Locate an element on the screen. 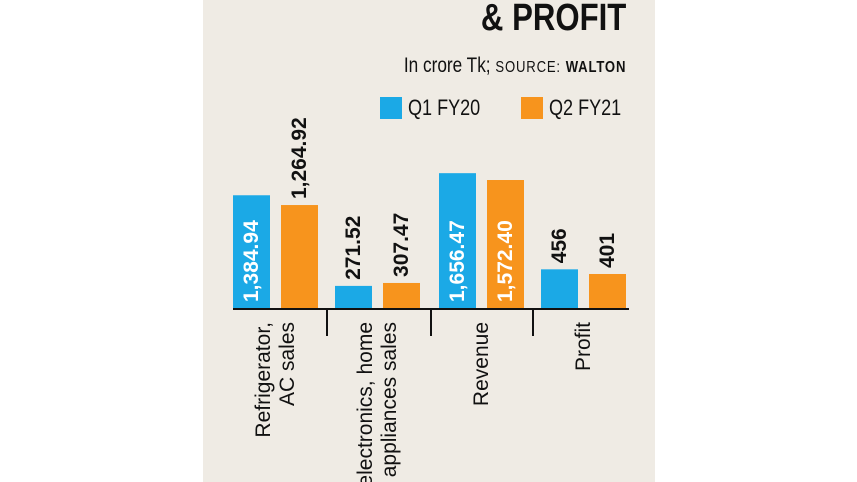 The height and width of the screenshot is (482, 857). data-label-q2-3: 401 is located at coordinates (607, 250).